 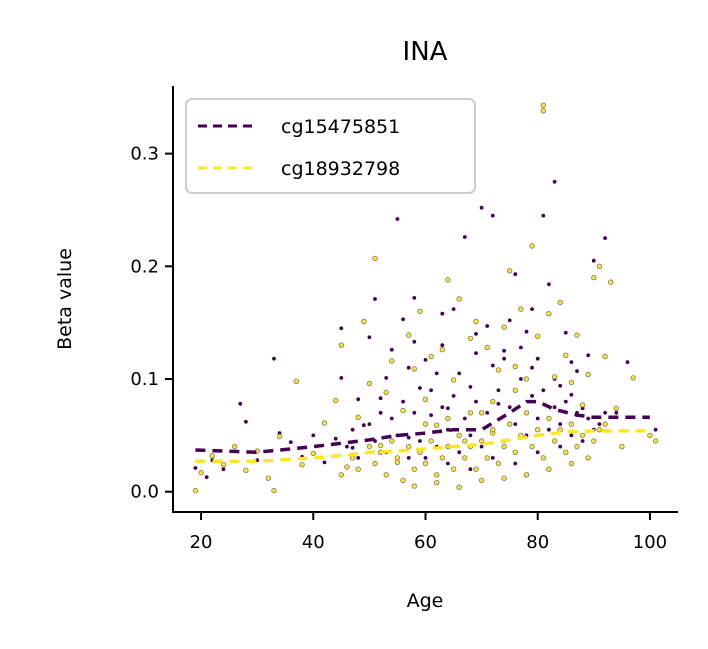 I want to click on trend-line-cg15475851, so click(x=422, y=427).